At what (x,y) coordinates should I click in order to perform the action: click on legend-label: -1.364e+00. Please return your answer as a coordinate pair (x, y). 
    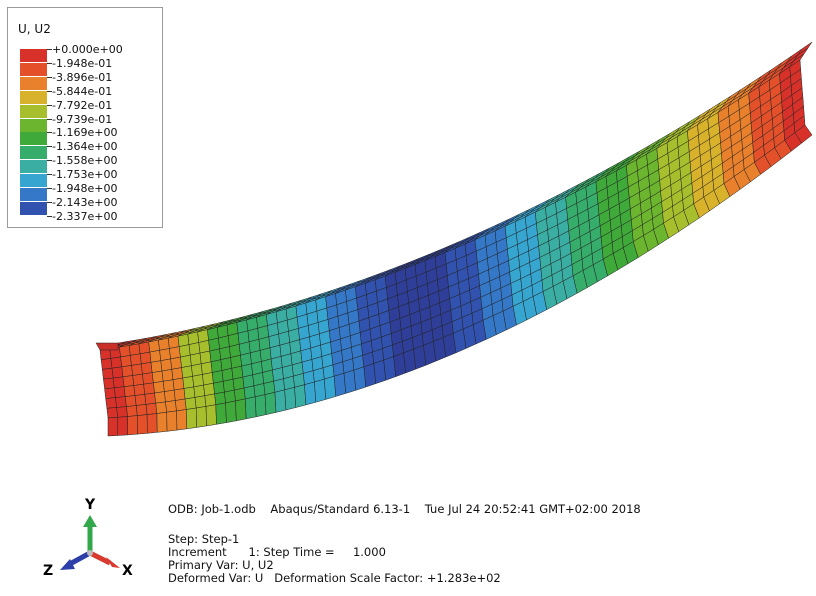
    Looking at the image, I should click on (85, 147).